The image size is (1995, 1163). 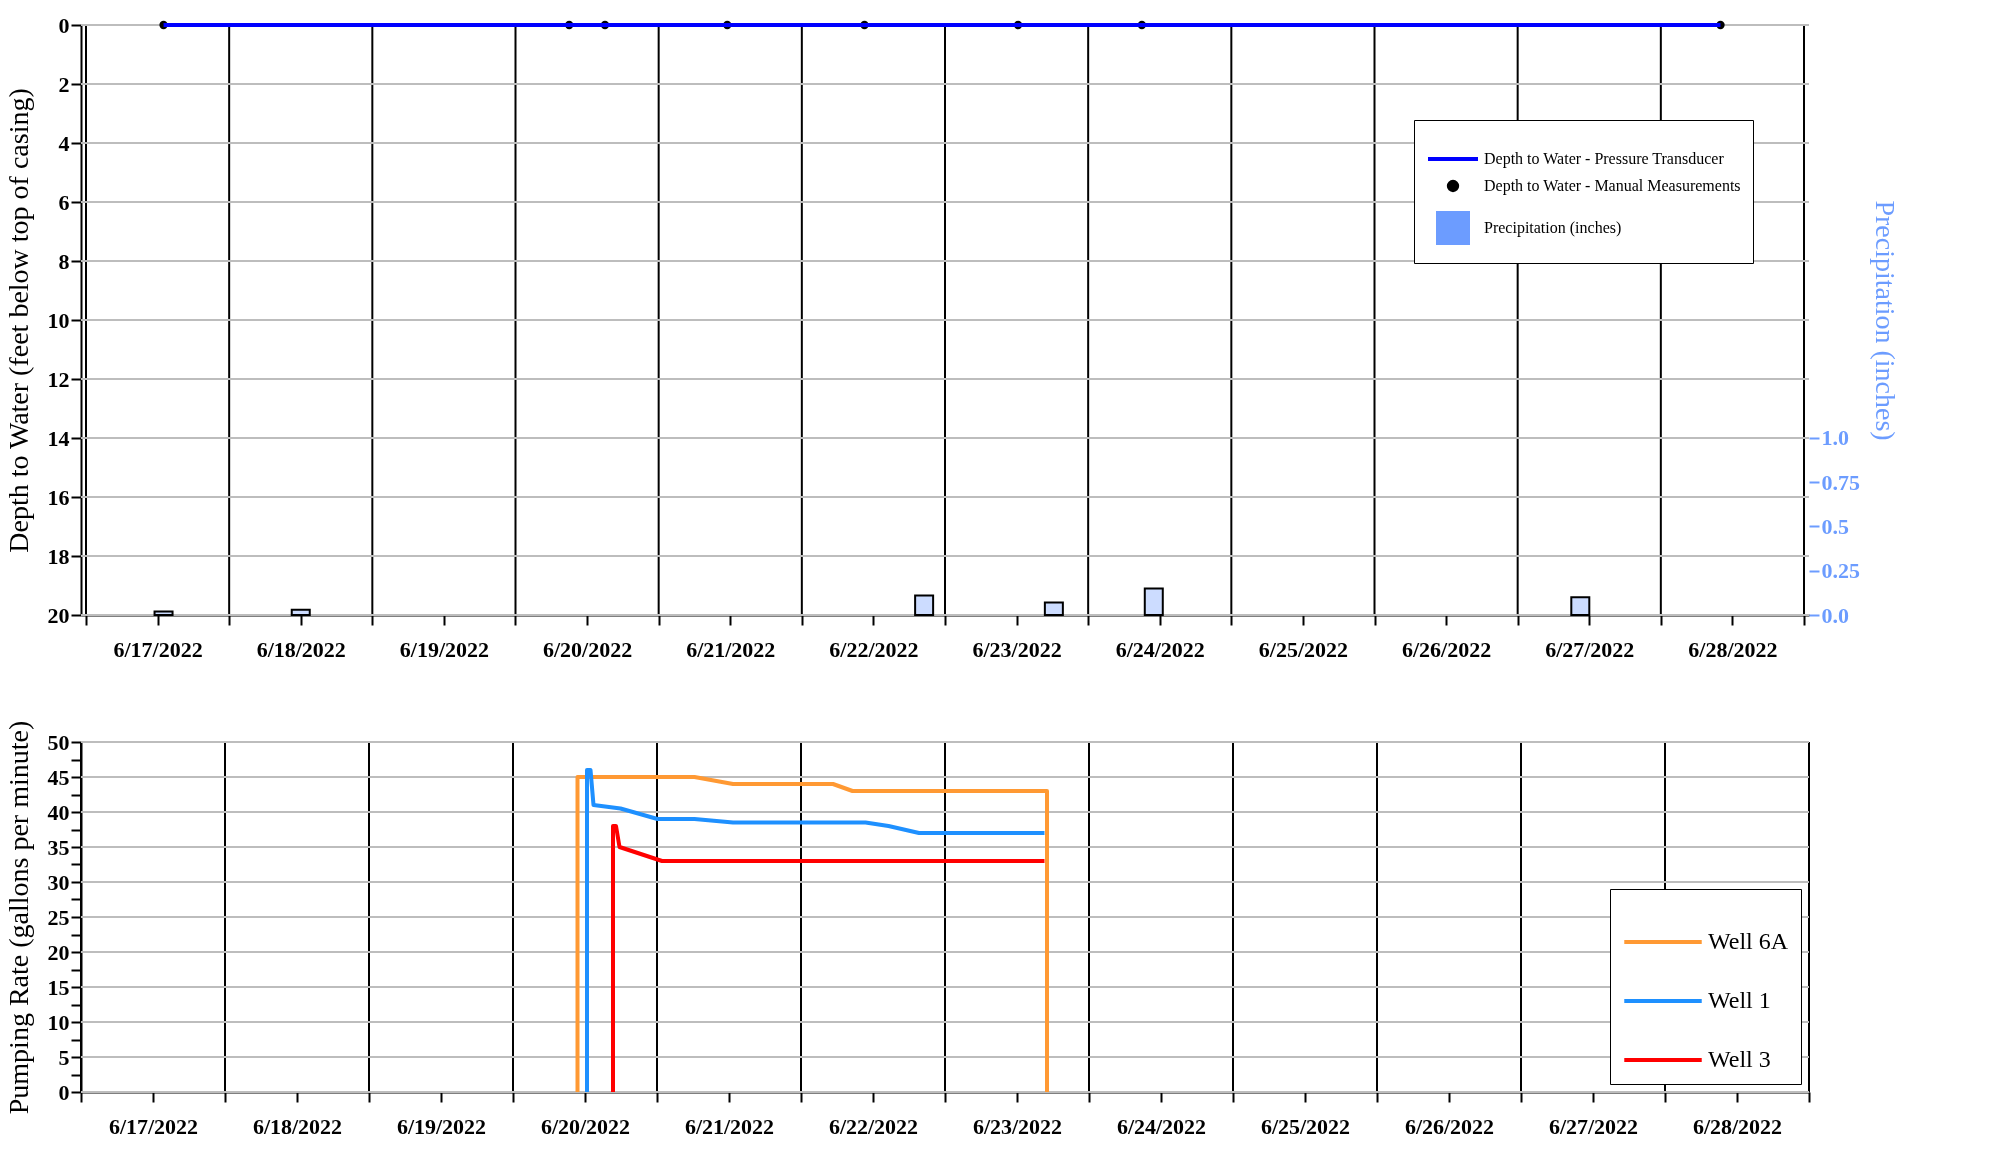 I want to click on legend-label: Precipitation (inches), so click(x=1553, y=228).